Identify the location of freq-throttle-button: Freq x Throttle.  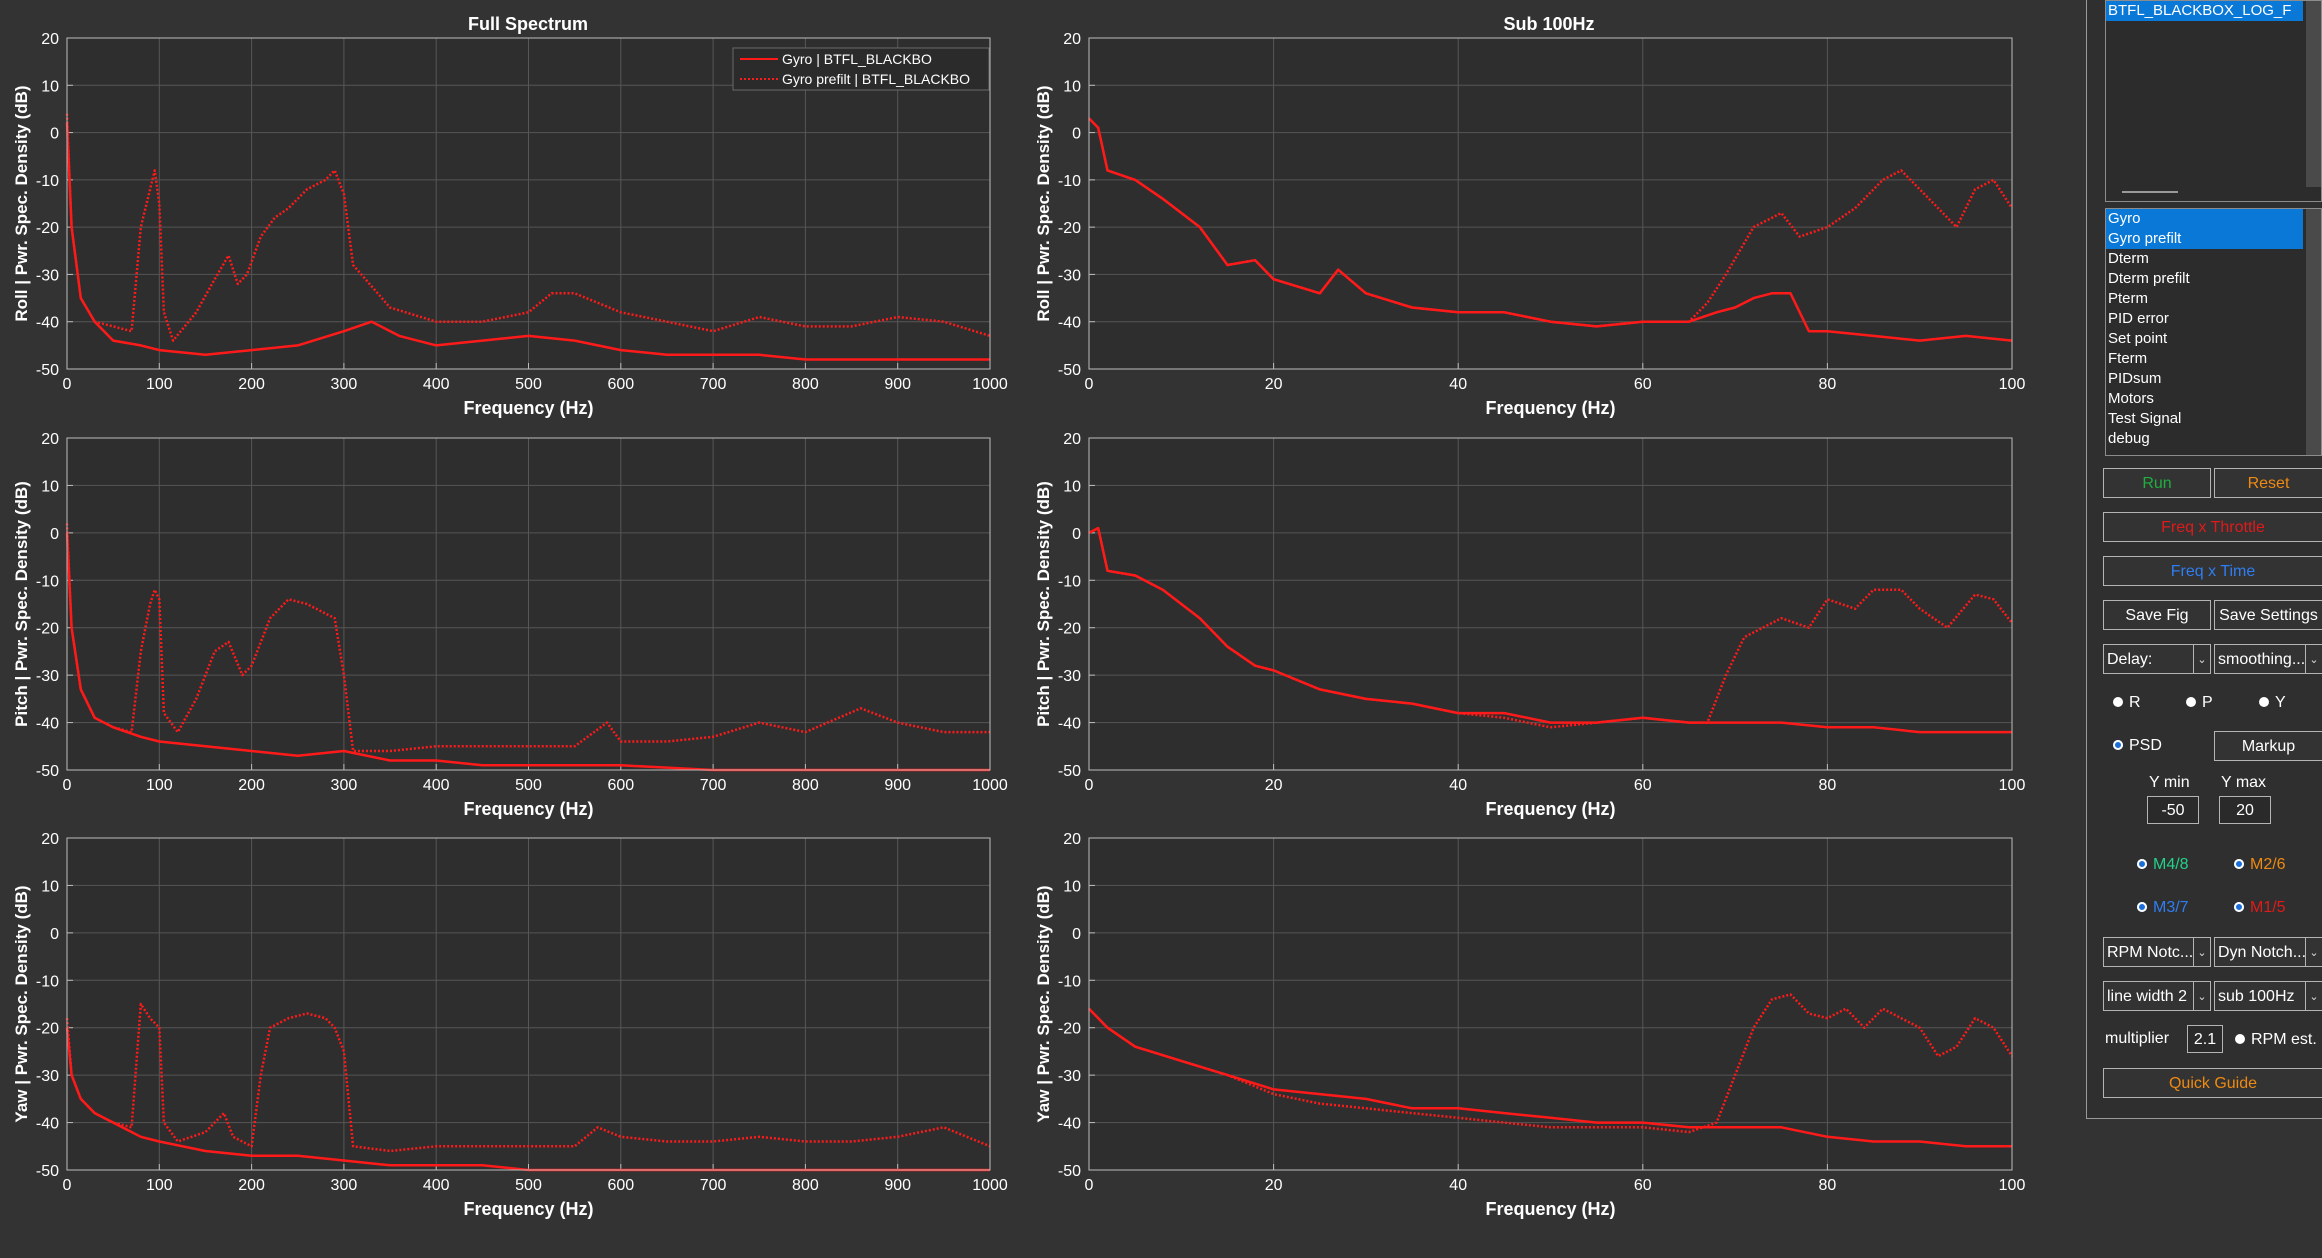
(2212, 527).